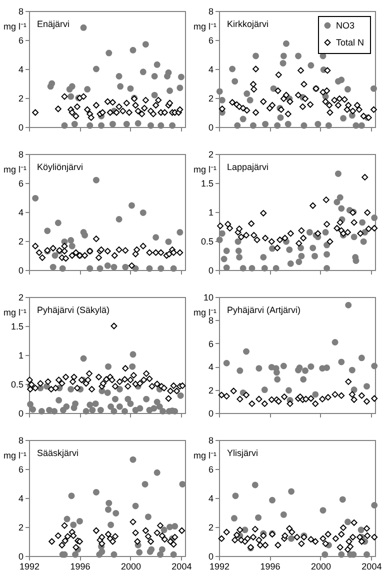 This screenshot has width=389, height=573. Describe the element at coordinates (248, 24) in the screenshot. I see `text: Kirkkojärvi` at that location.